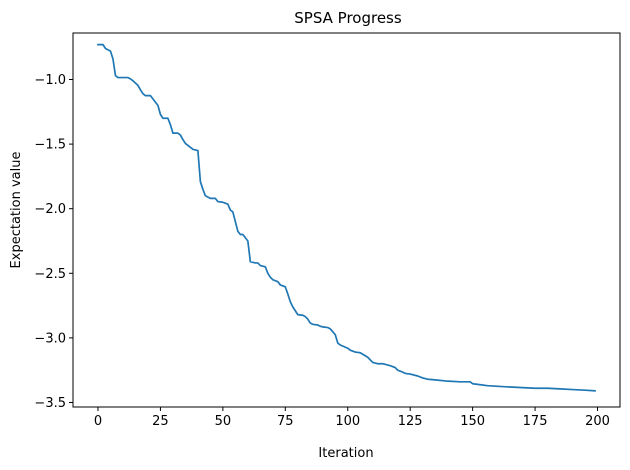  Describe the element at coordinates (472, 421) in the screenshot. I see `x-tick-label: 150` at that location.